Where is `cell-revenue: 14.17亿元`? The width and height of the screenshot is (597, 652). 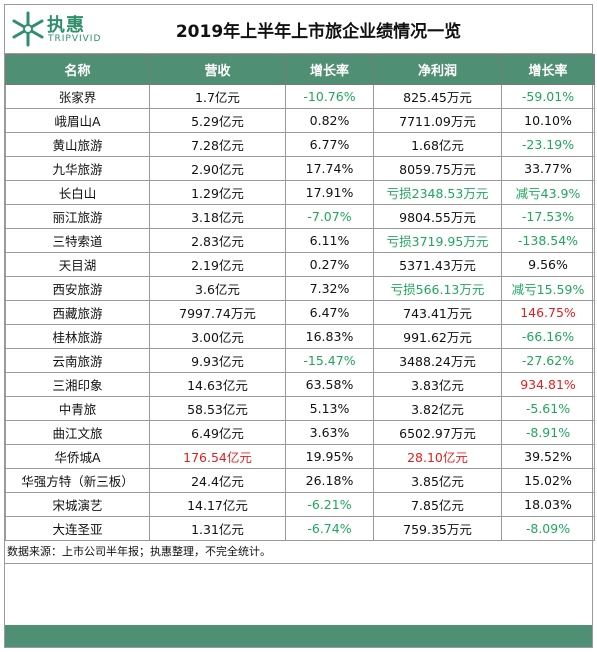
cell-revenue: 14.17亿元 is located at coordinates (217, 504).